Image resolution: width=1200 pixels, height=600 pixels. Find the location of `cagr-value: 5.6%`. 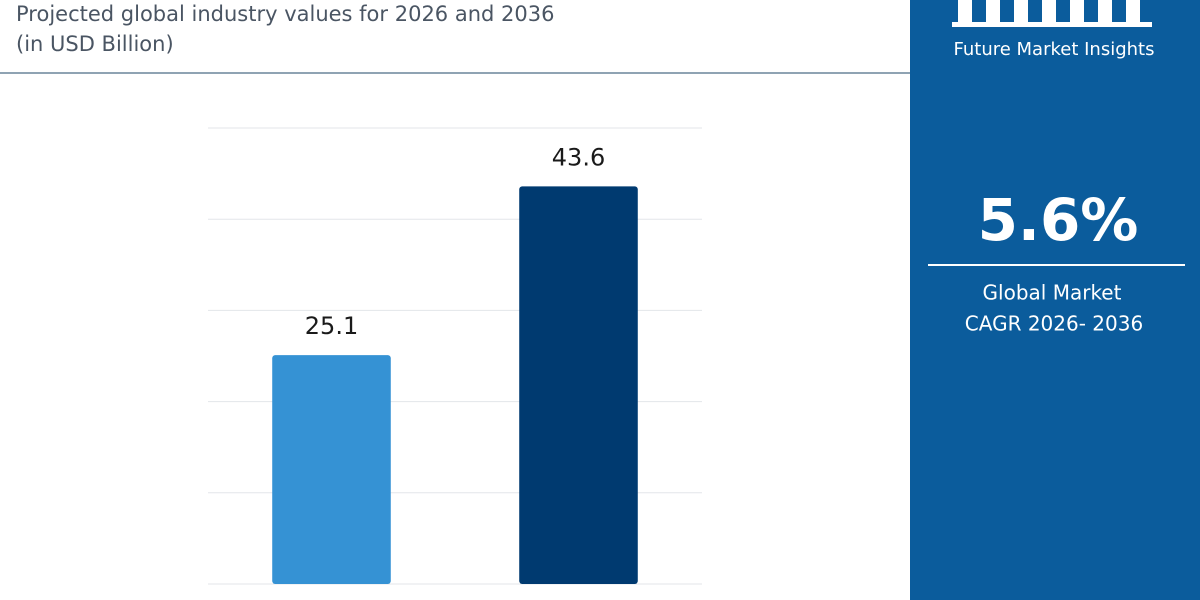

cagr-value: 5.6% is located at coordinates (1058, 220).